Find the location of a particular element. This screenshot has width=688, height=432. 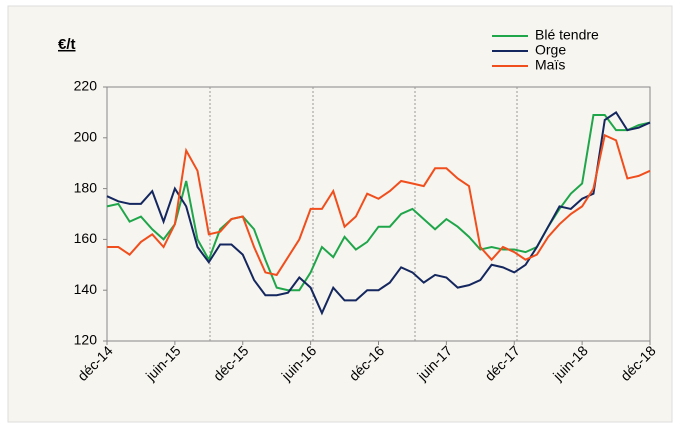

y-tick-label: 120 is located at coordinates (86, 340).